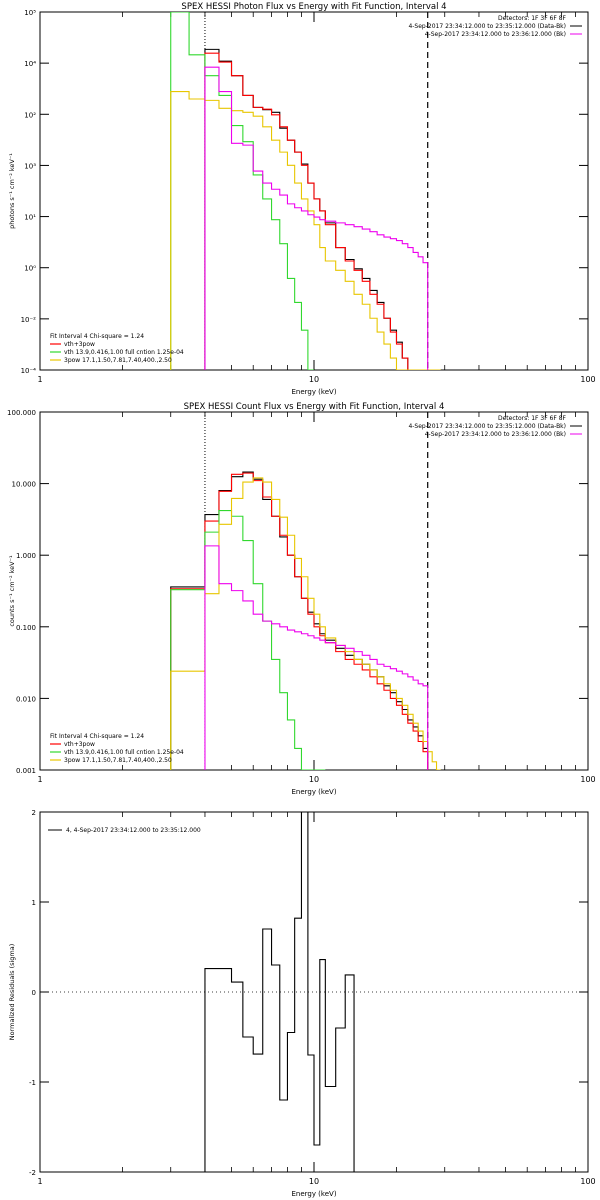 This screenshot has width=600, height=1200. I want to click on y-tick-label: 10⁻², so click(29, 320).